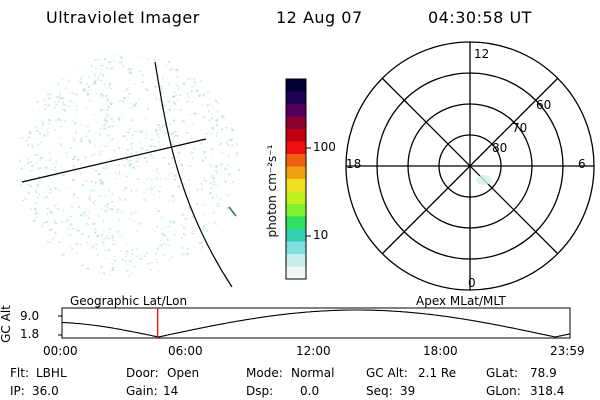  Describe the element at coordinates (500, 148) in the screenshot. I see `lat-label-80: 80` at that location.